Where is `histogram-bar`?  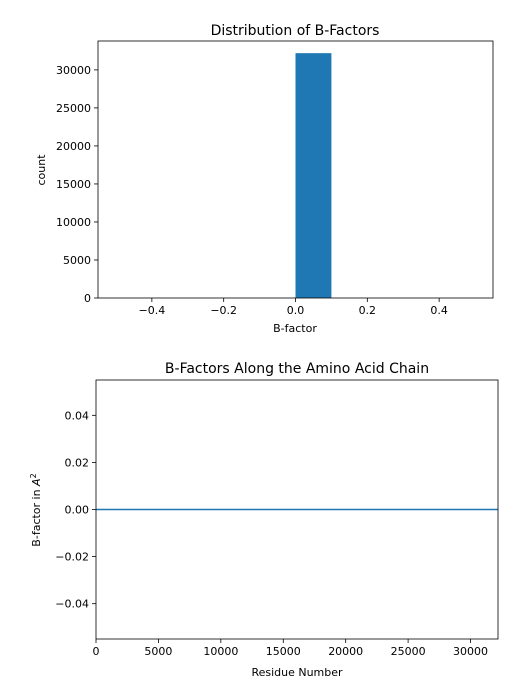 histogram-bar is located at coordinates (313, 175).